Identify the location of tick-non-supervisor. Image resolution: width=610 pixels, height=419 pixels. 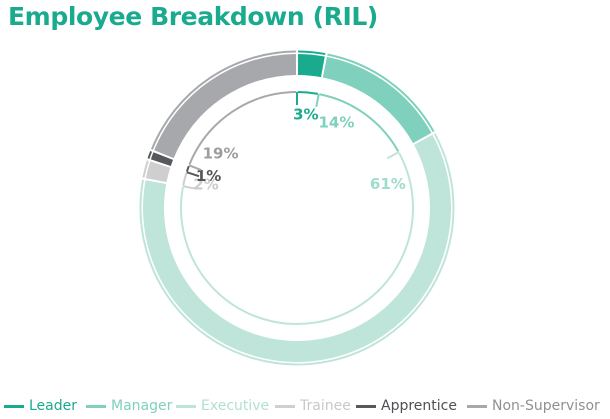
(195, 168).